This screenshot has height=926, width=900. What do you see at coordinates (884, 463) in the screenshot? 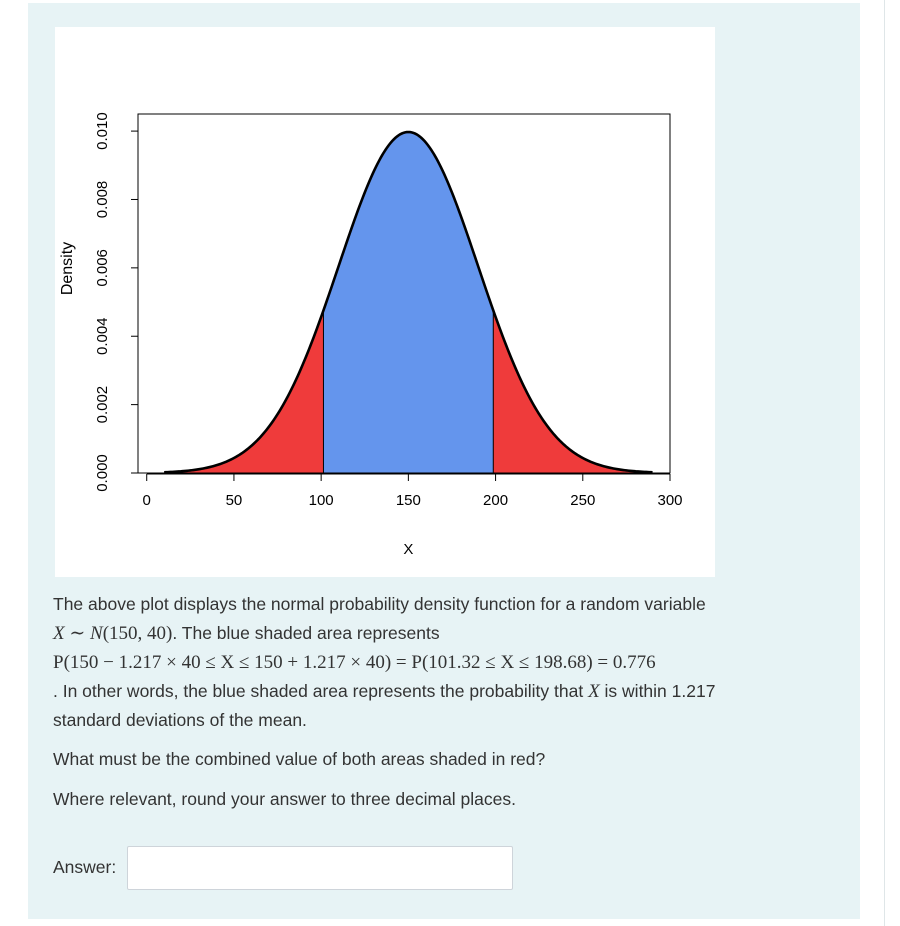
I see `page-divider` at bounding box center [884, 463].